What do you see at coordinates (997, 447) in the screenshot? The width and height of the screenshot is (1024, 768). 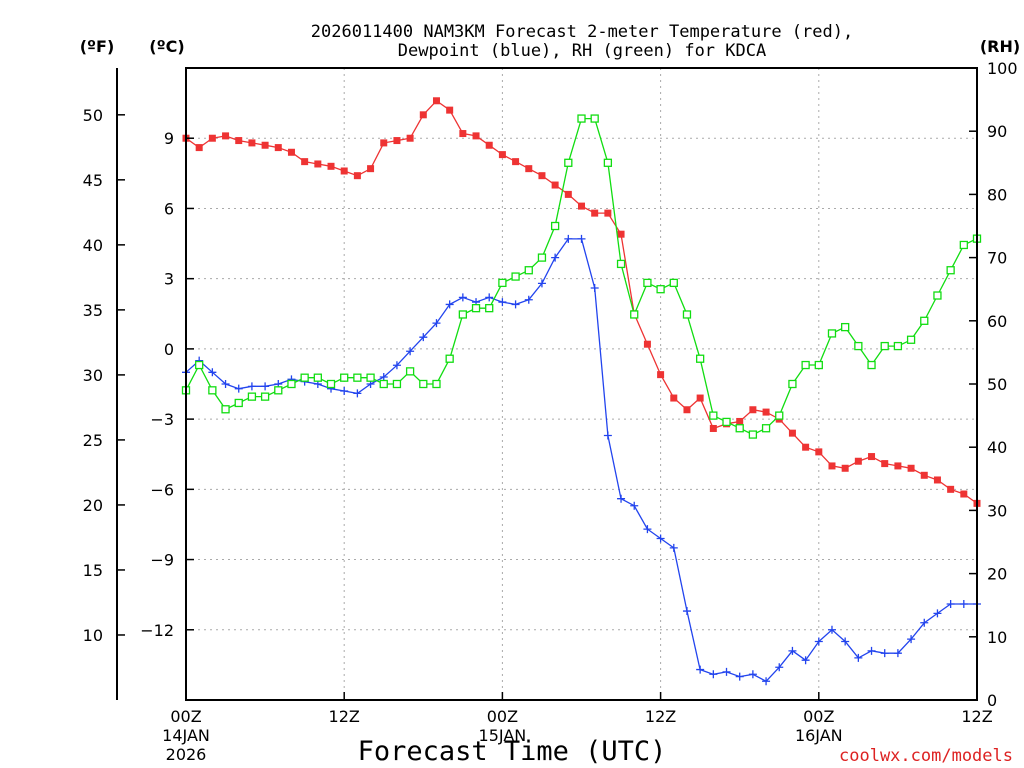 I see `rh-tick-label: 40` at bounding box center [997, 447].